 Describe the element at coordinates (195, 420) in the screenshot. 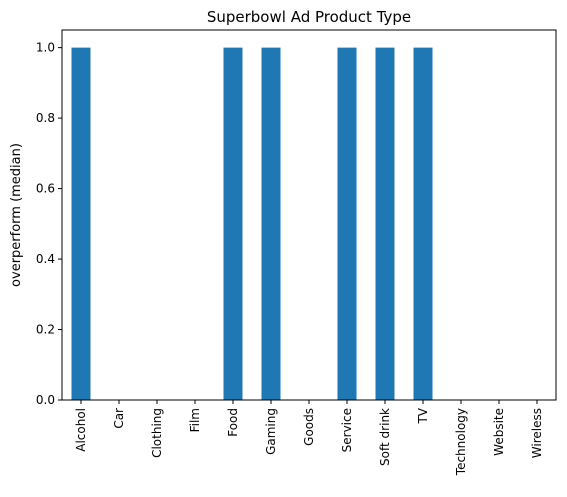

I see `x-tick-label: Film` at that location.